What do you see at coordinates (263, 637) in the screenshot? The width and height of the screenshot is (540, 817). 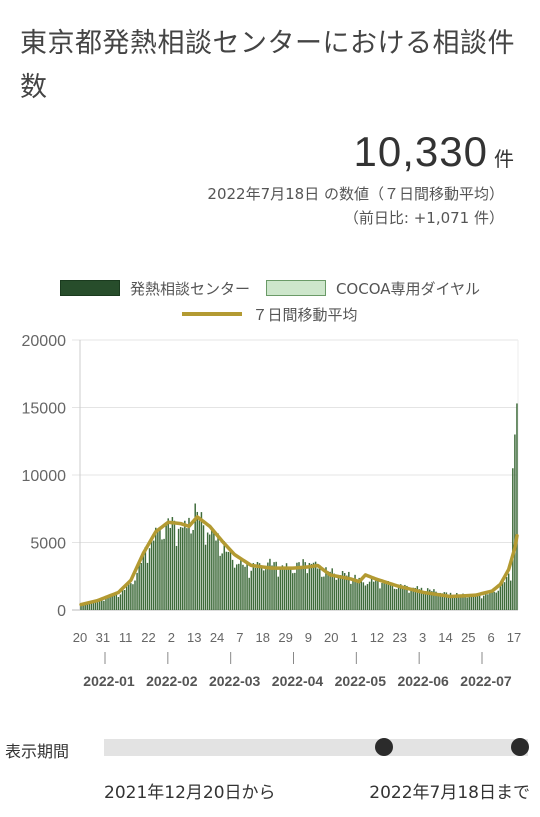 I see `x-day-tick-label: 18` at bounding box center [263, 637].